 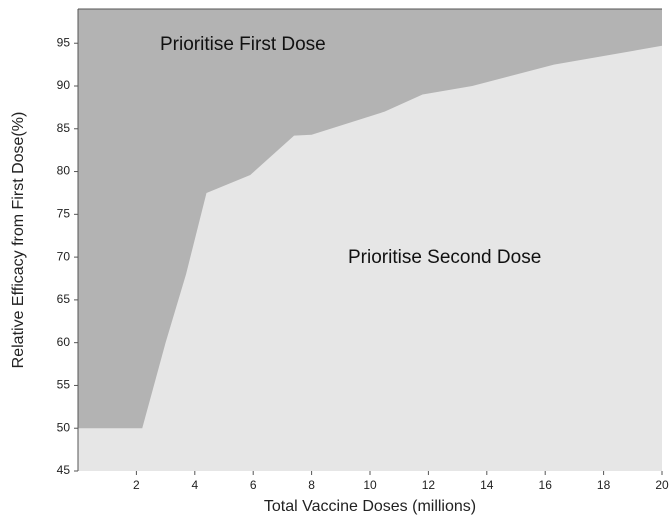 What do you see at coordinates (64, 299) in the screenshot?
I see `y-tick-label: 65` at bounding box center [64, 299].